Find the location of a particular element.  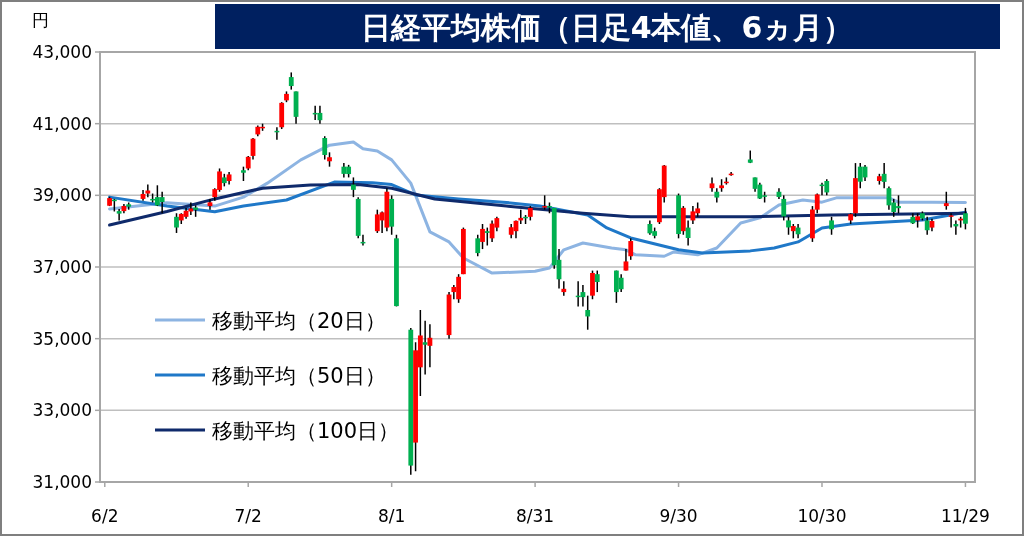

x-tick-label: 10/30 is located at coordinates (822, 516).